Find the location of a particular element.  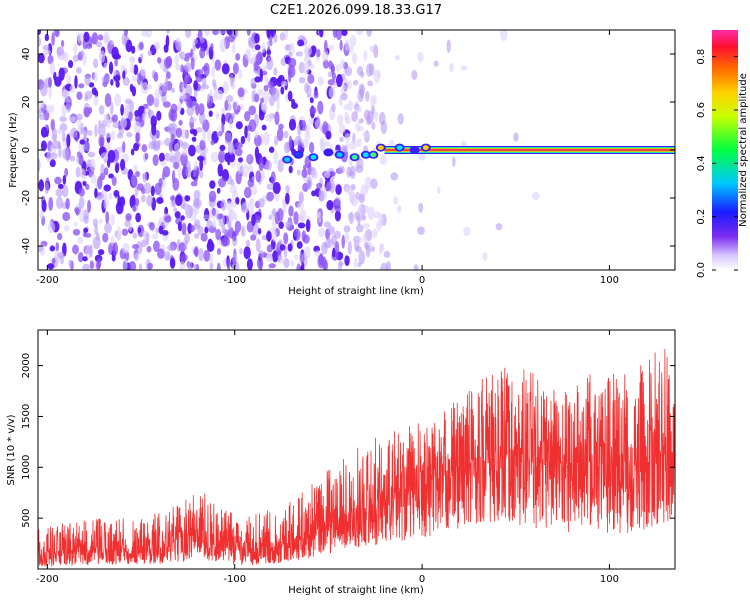

y-tick-label: 1000 is located at coordinates (26, 467).